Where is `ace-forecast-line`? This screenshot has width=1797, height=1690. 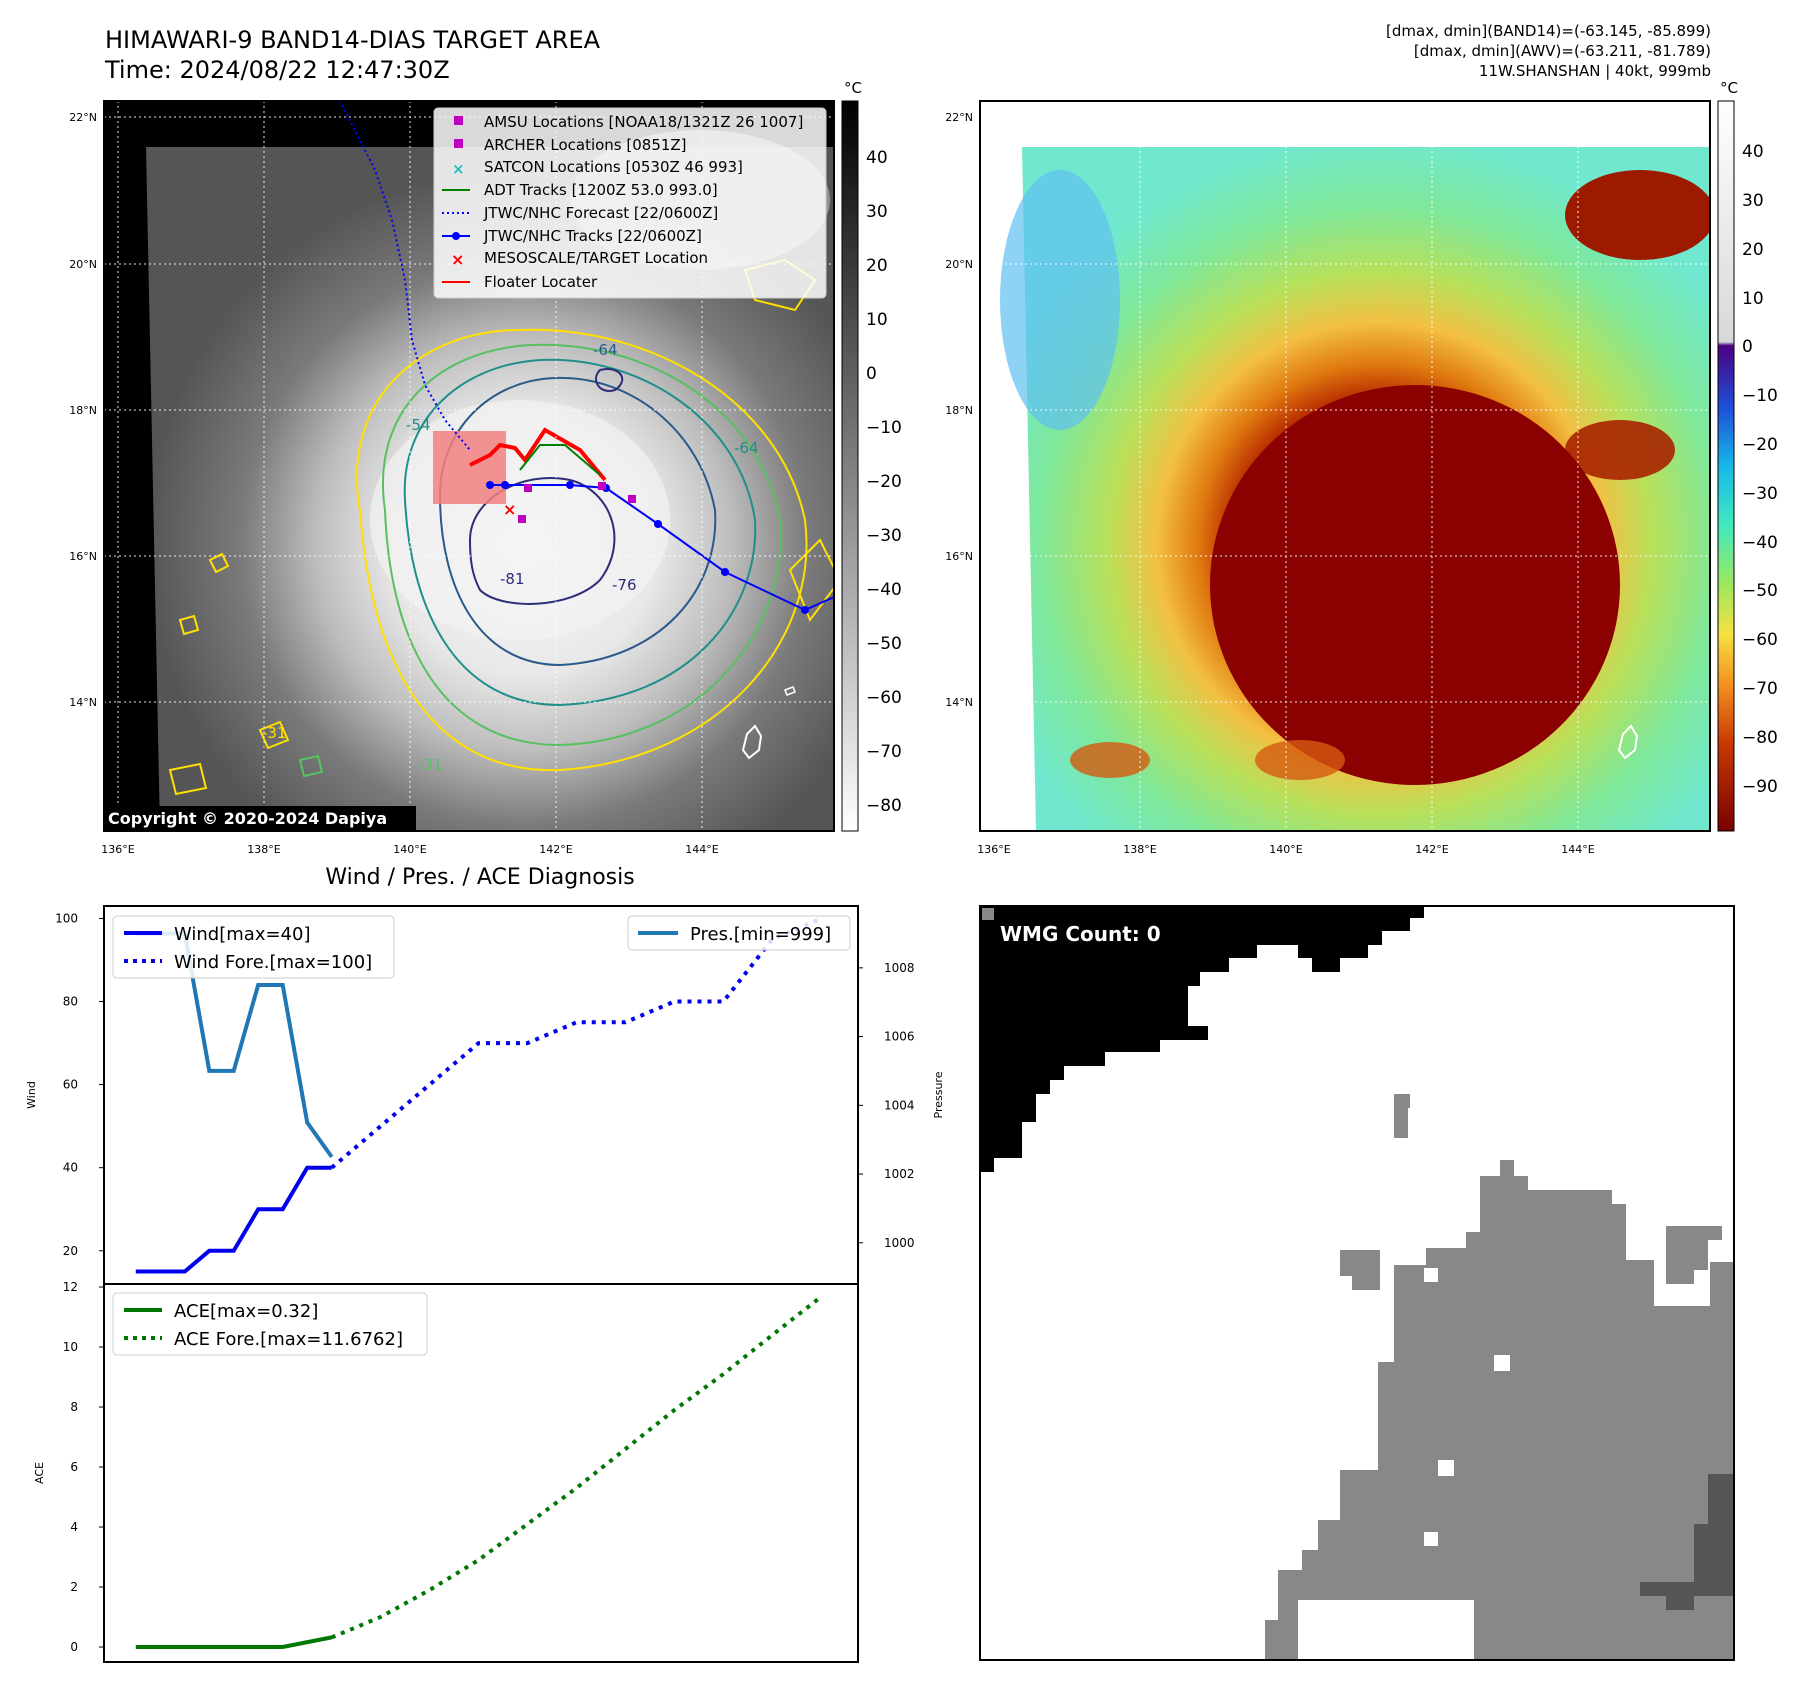
ace-forecast-line is located at coordinates (576, 1467).